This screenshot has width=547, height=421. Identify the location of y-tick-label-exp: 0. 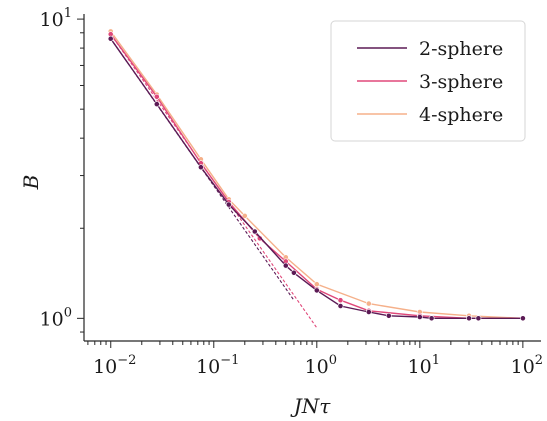
(68, 312).